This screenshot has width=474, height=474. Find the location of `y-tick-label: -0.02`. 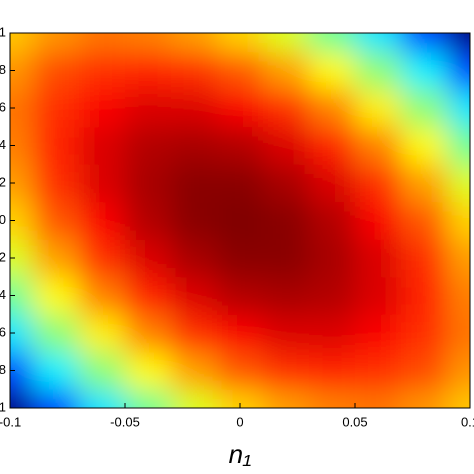

y-tick-label: -0.02 is located at coordinates (3, 256).